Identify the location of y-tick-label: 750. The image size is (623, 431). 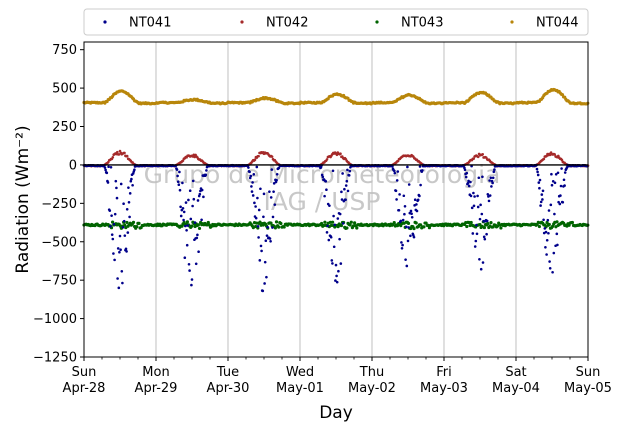
(64, 50).